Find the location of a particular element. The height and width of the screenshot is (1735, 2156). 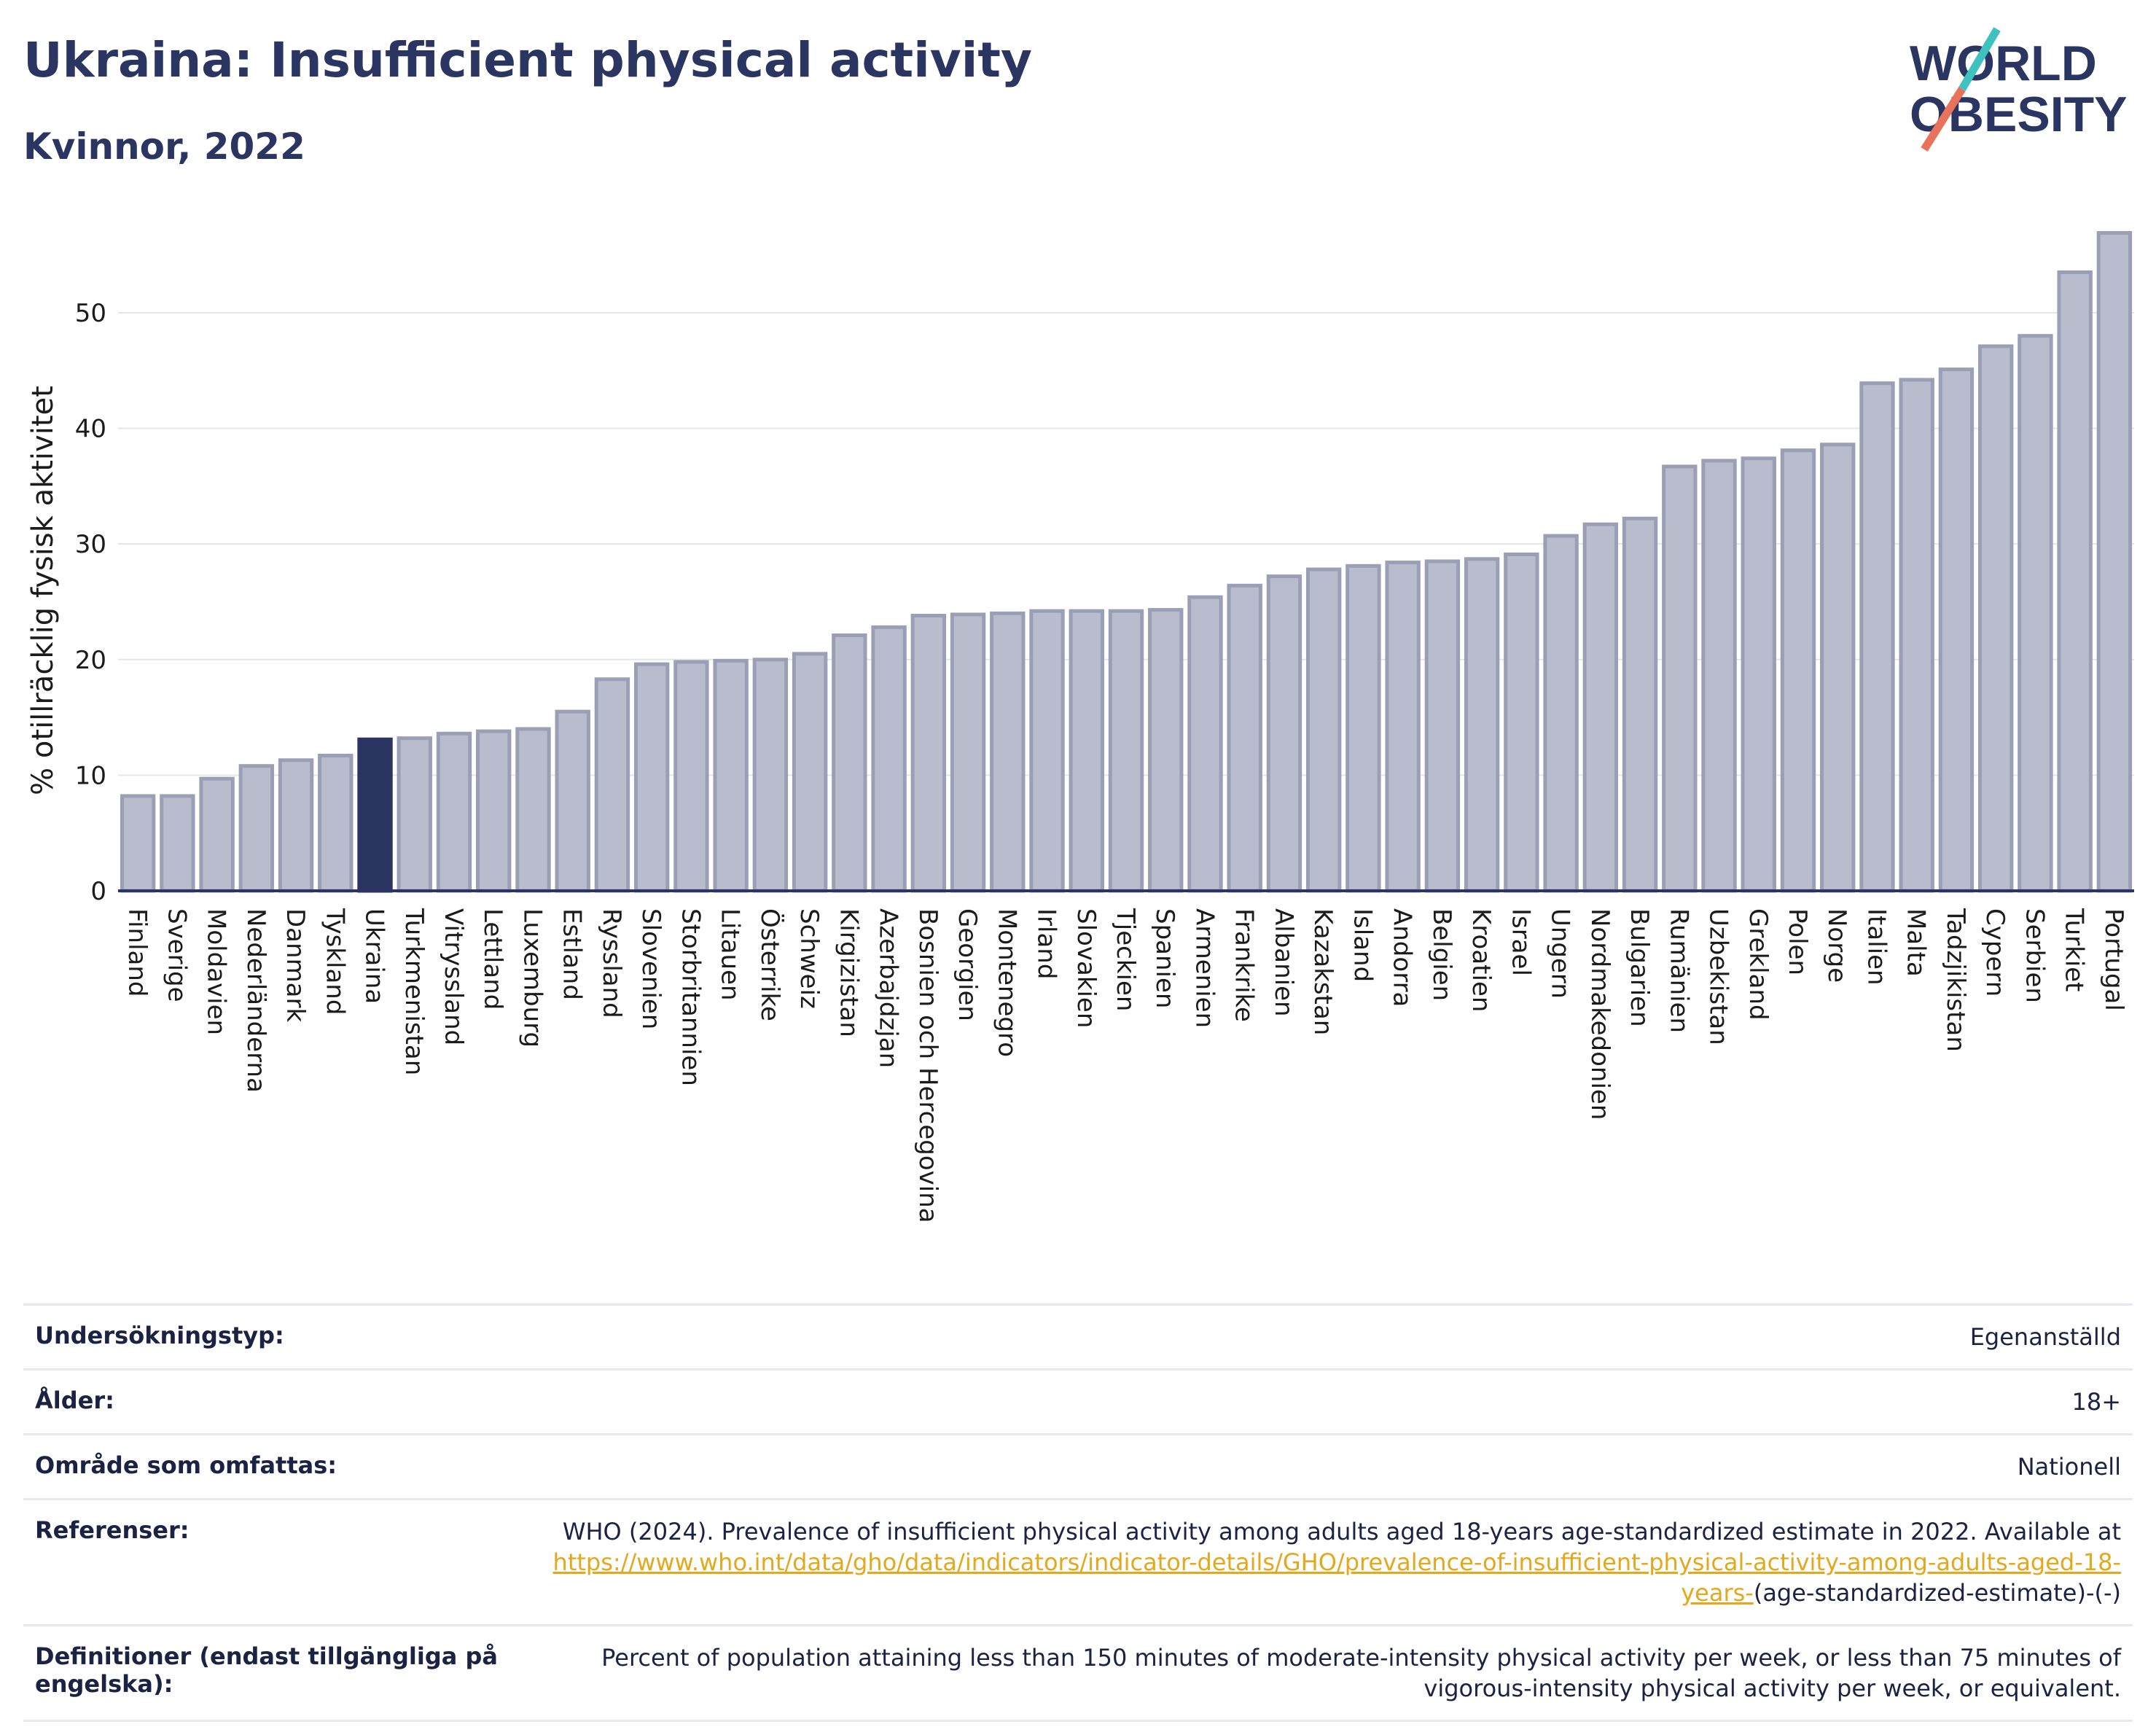

x-tick-label: Uzbekistan is located at coordinates (1719, 976).